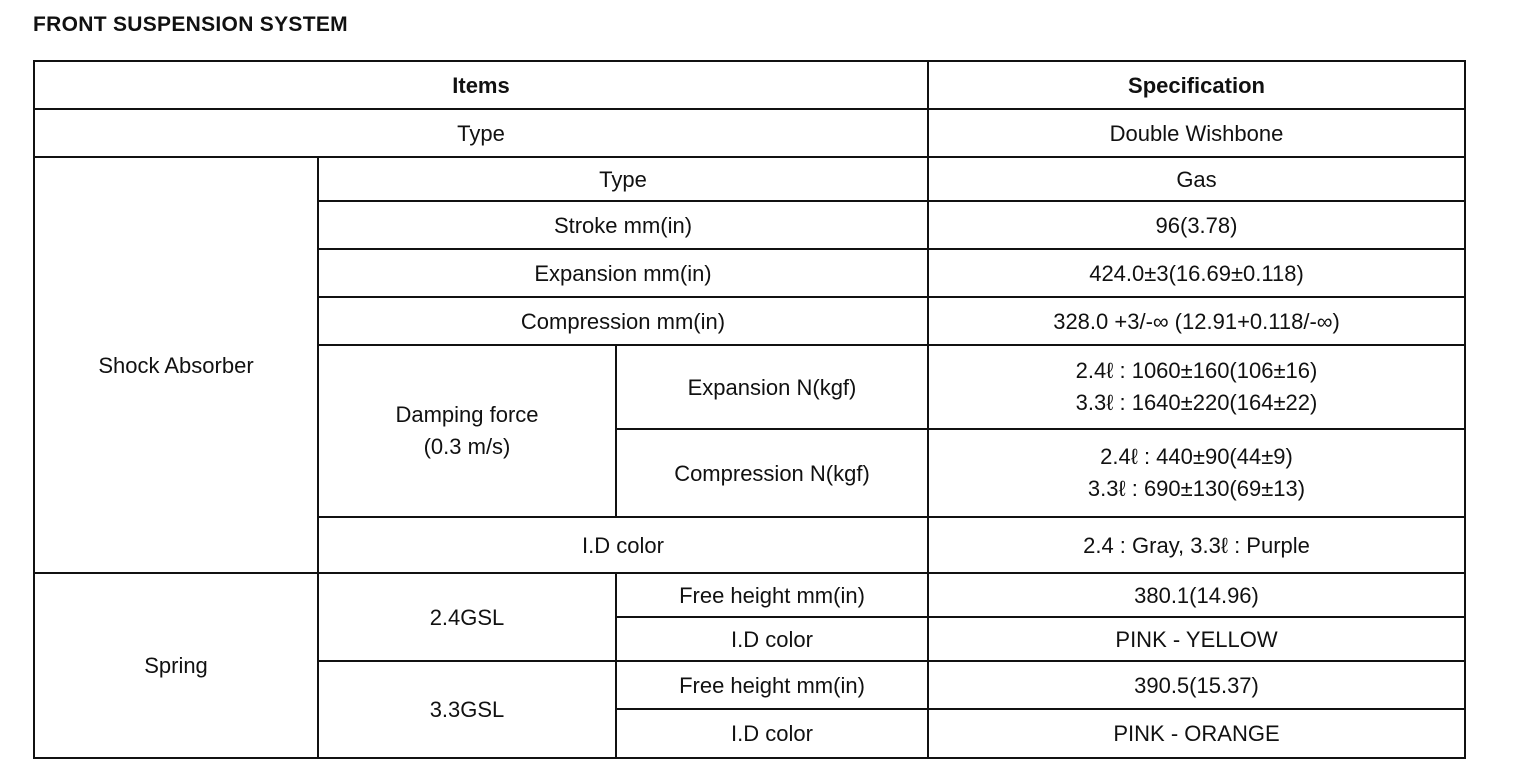  Describe the element at coordinates (467, 431) in the screenshot. I see `damping-force-label: Damping force (0.3 m/s)` at that location.